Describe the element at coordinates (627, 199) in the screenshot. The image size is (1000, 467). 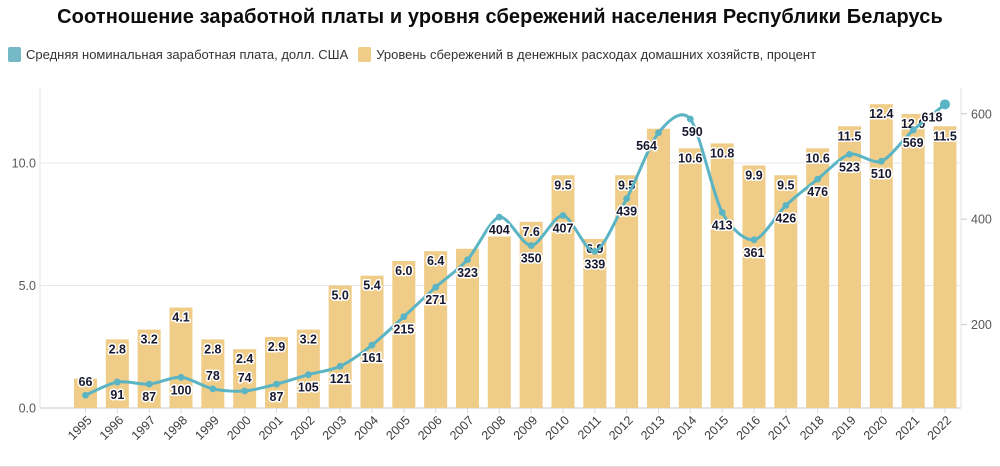
I see `wage-point-2012` at that location.